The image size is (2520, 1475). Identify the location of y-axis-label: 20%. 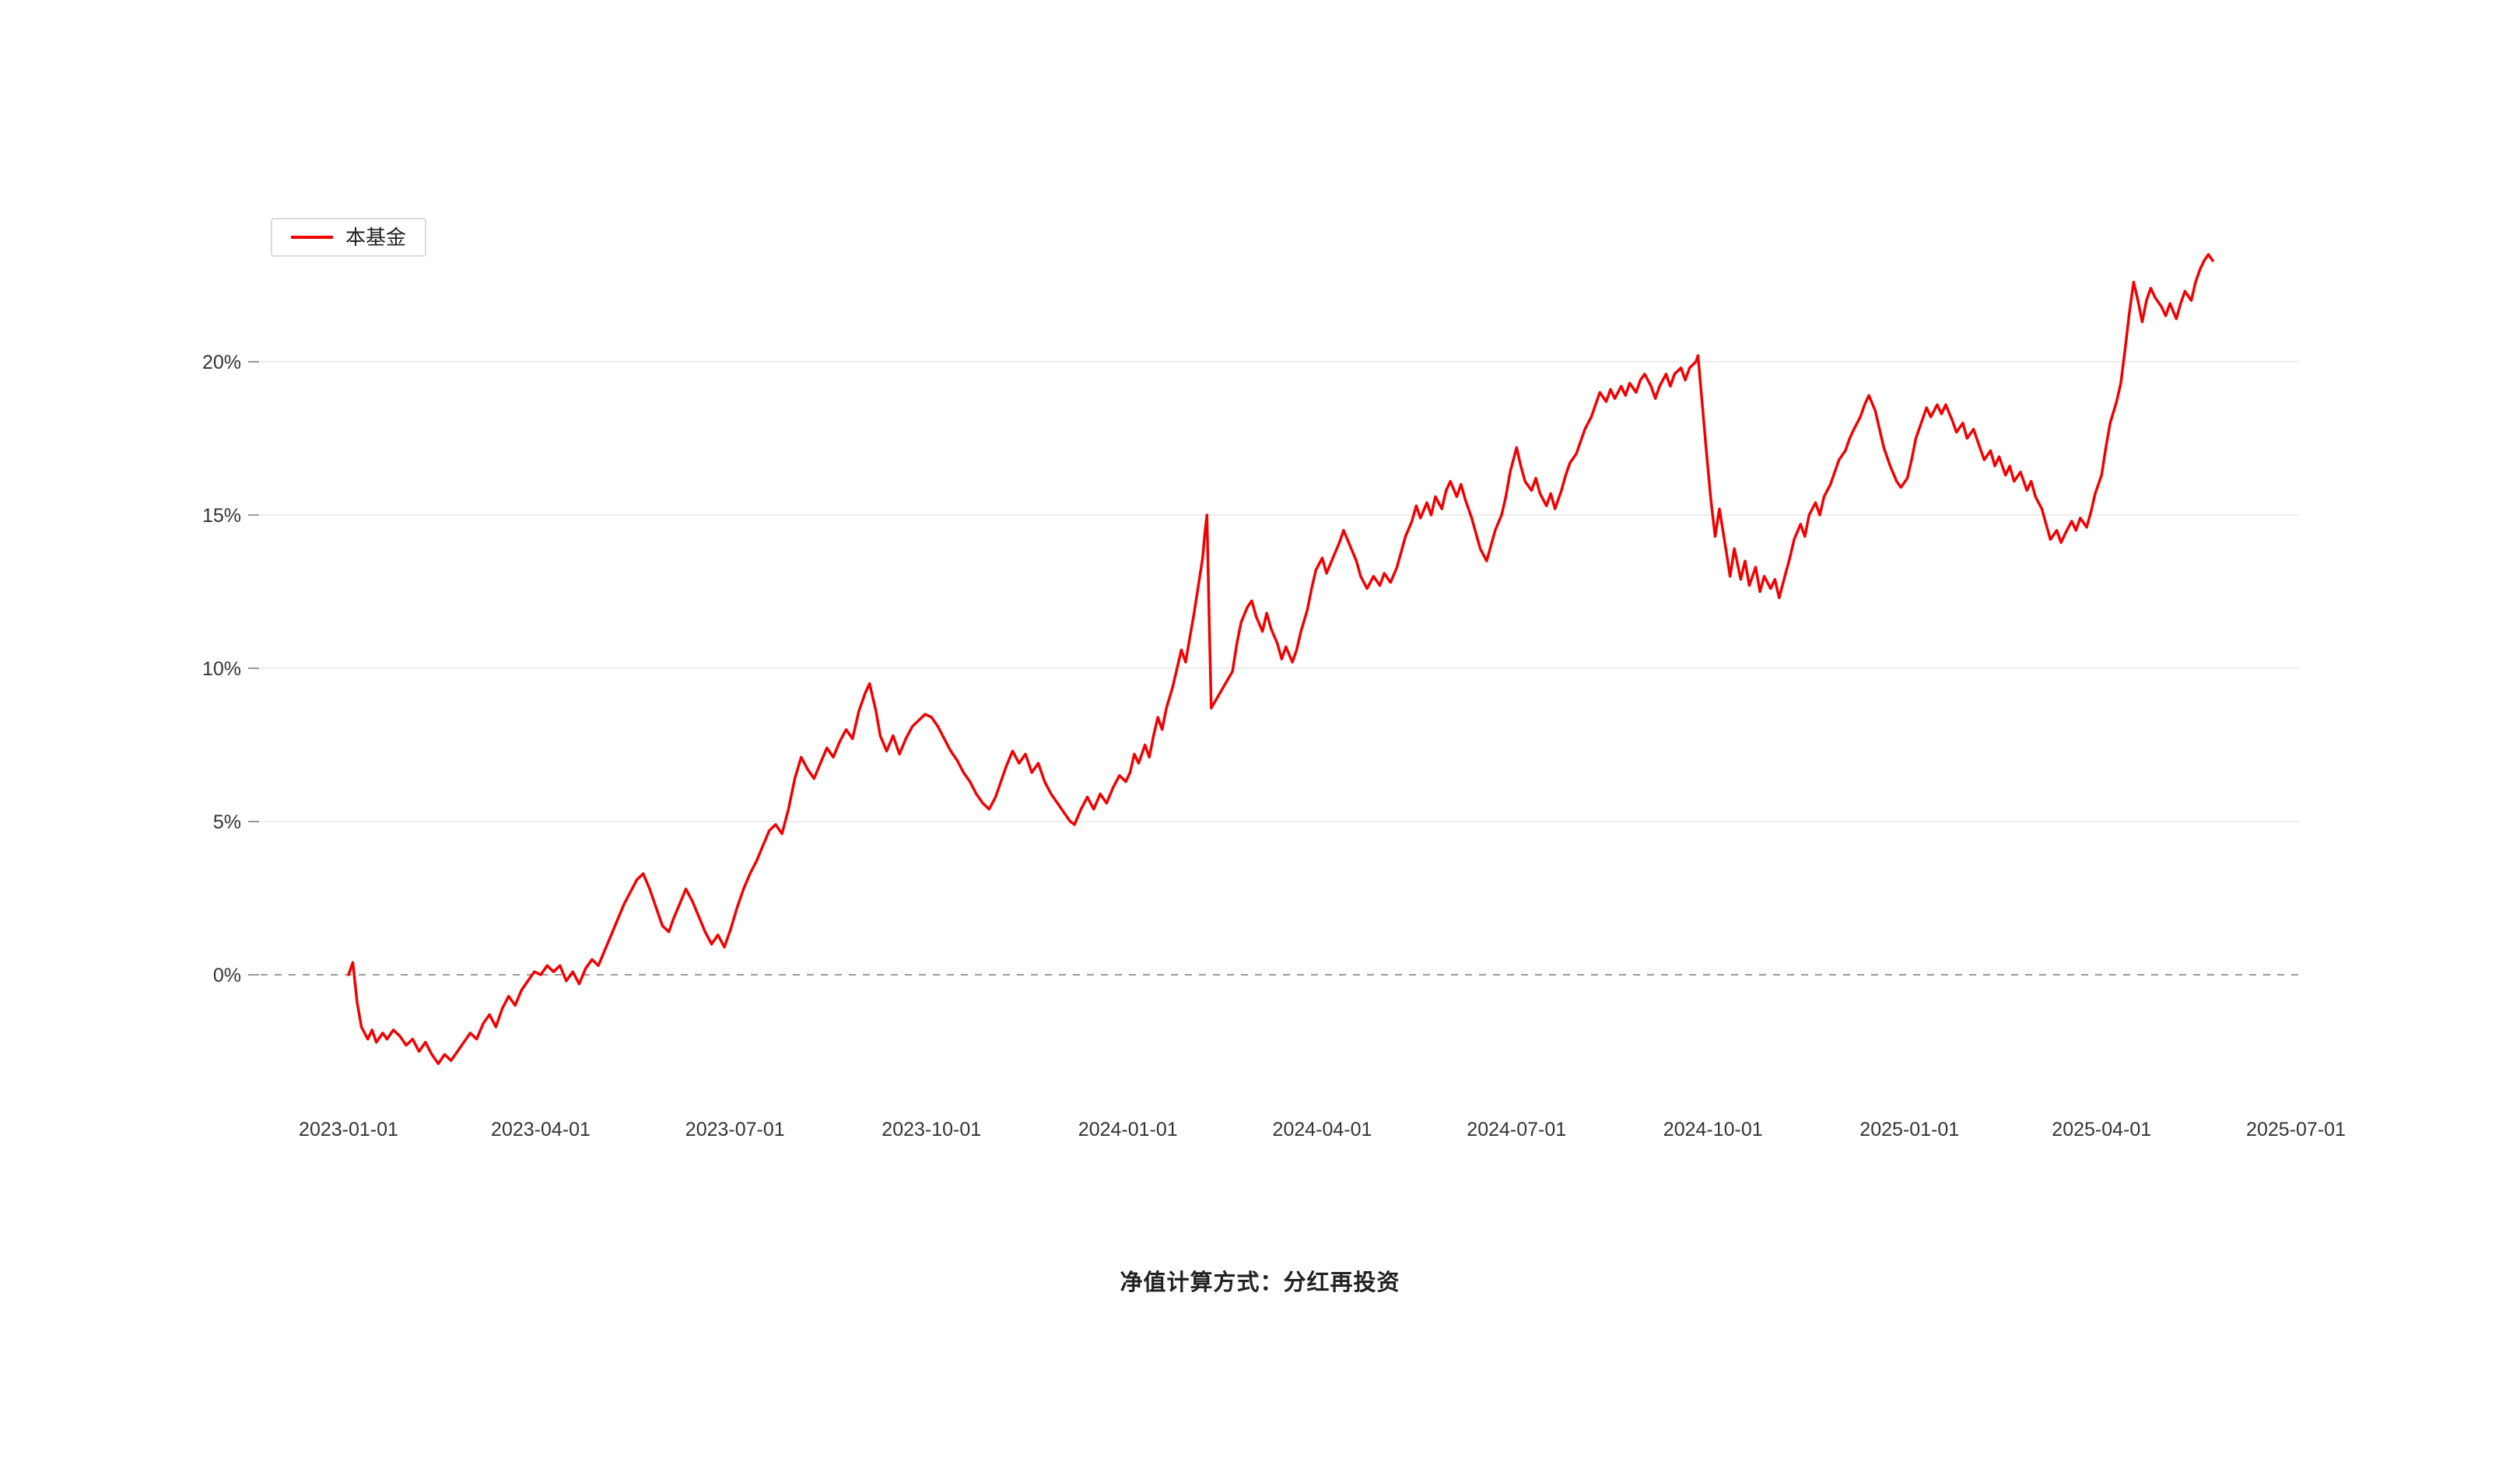
(221, 362).